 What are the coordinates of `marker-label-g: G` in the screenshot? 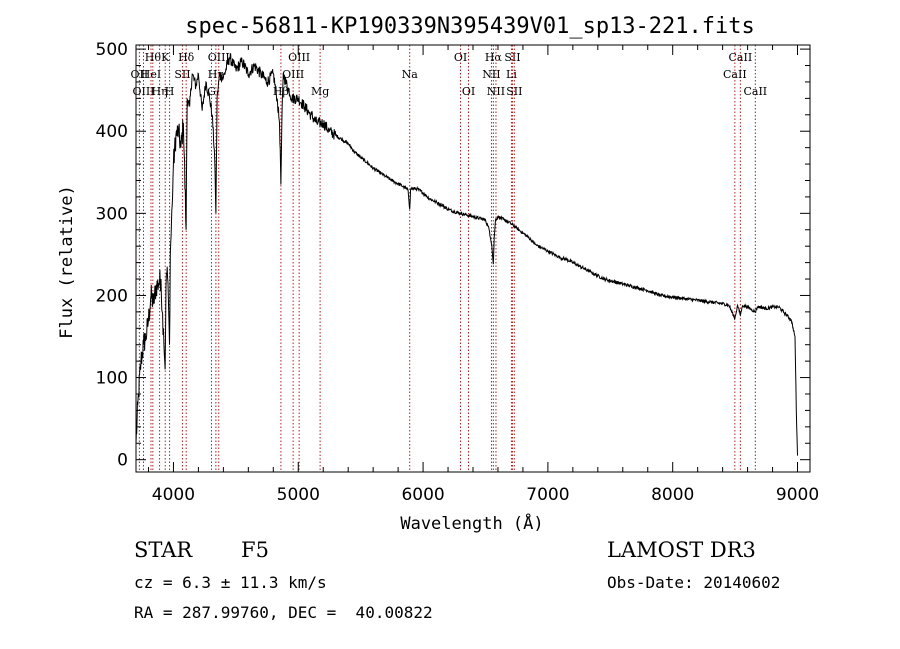 It's located at (211, 91).